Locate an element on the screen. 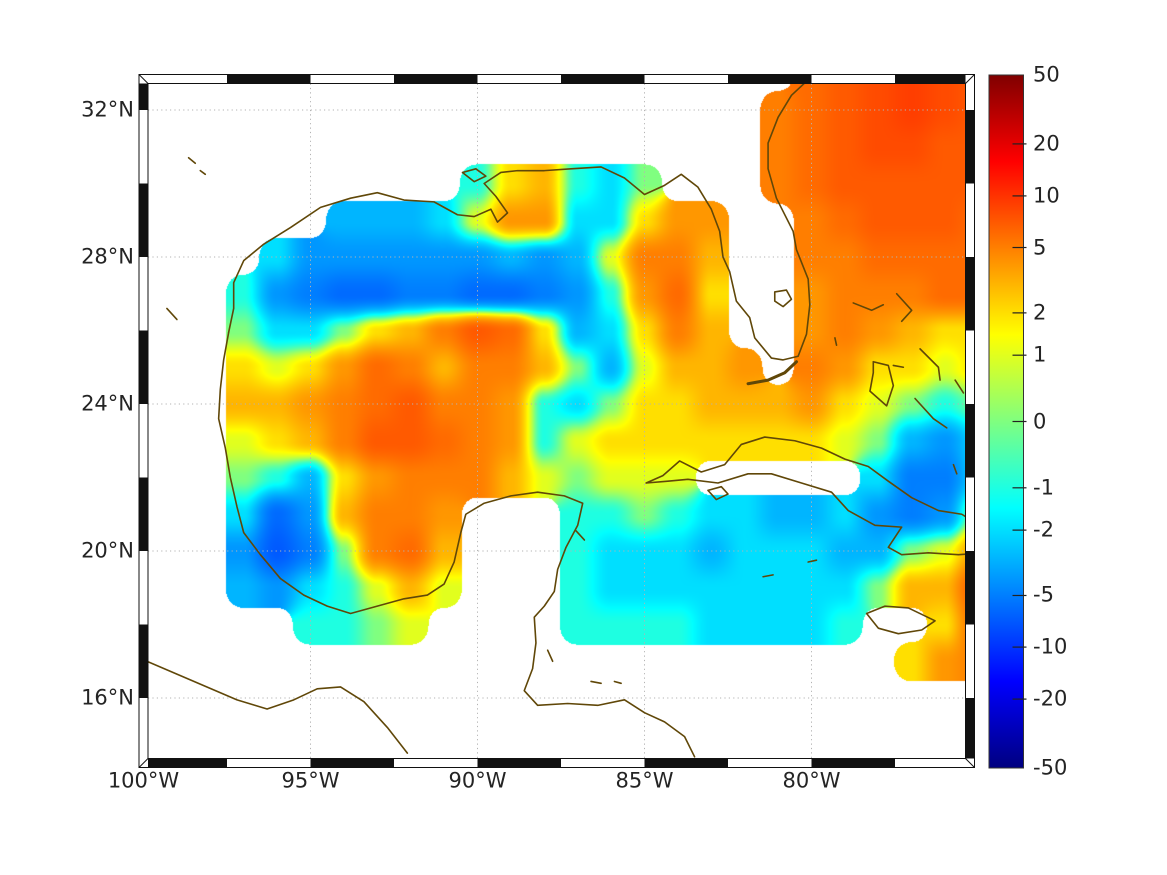 This screenshot has width=1167, height=875. colorbar-tick-label: 10 is located at coordinates (1046, 195).